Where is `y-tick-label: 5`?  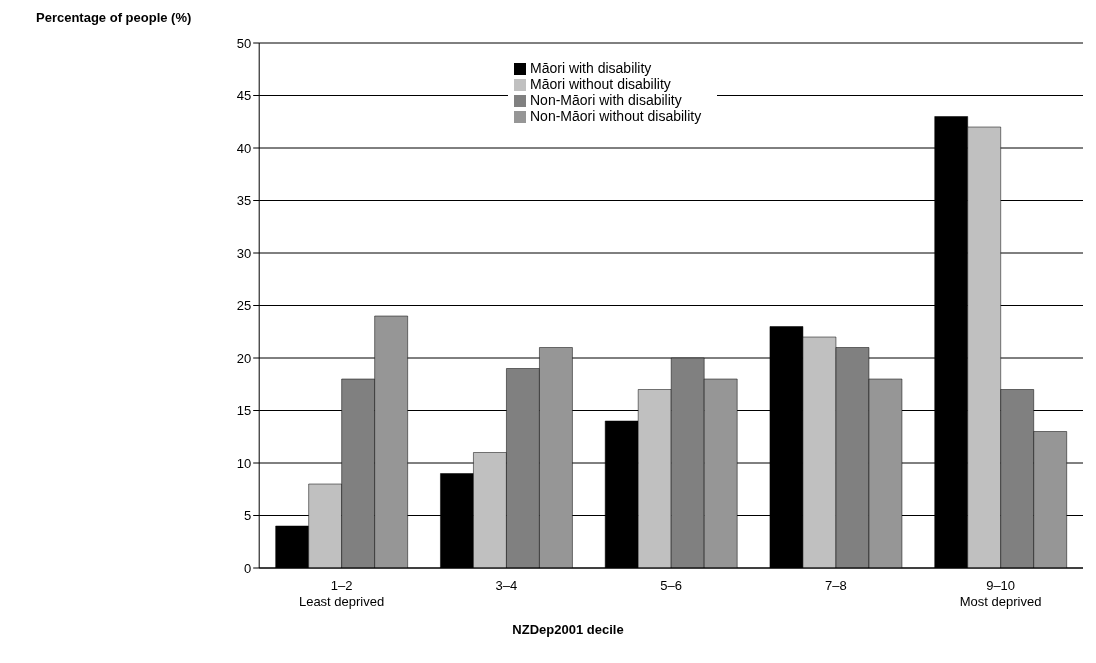
y-tick-label: 5 is located at coordinates (247, 516).